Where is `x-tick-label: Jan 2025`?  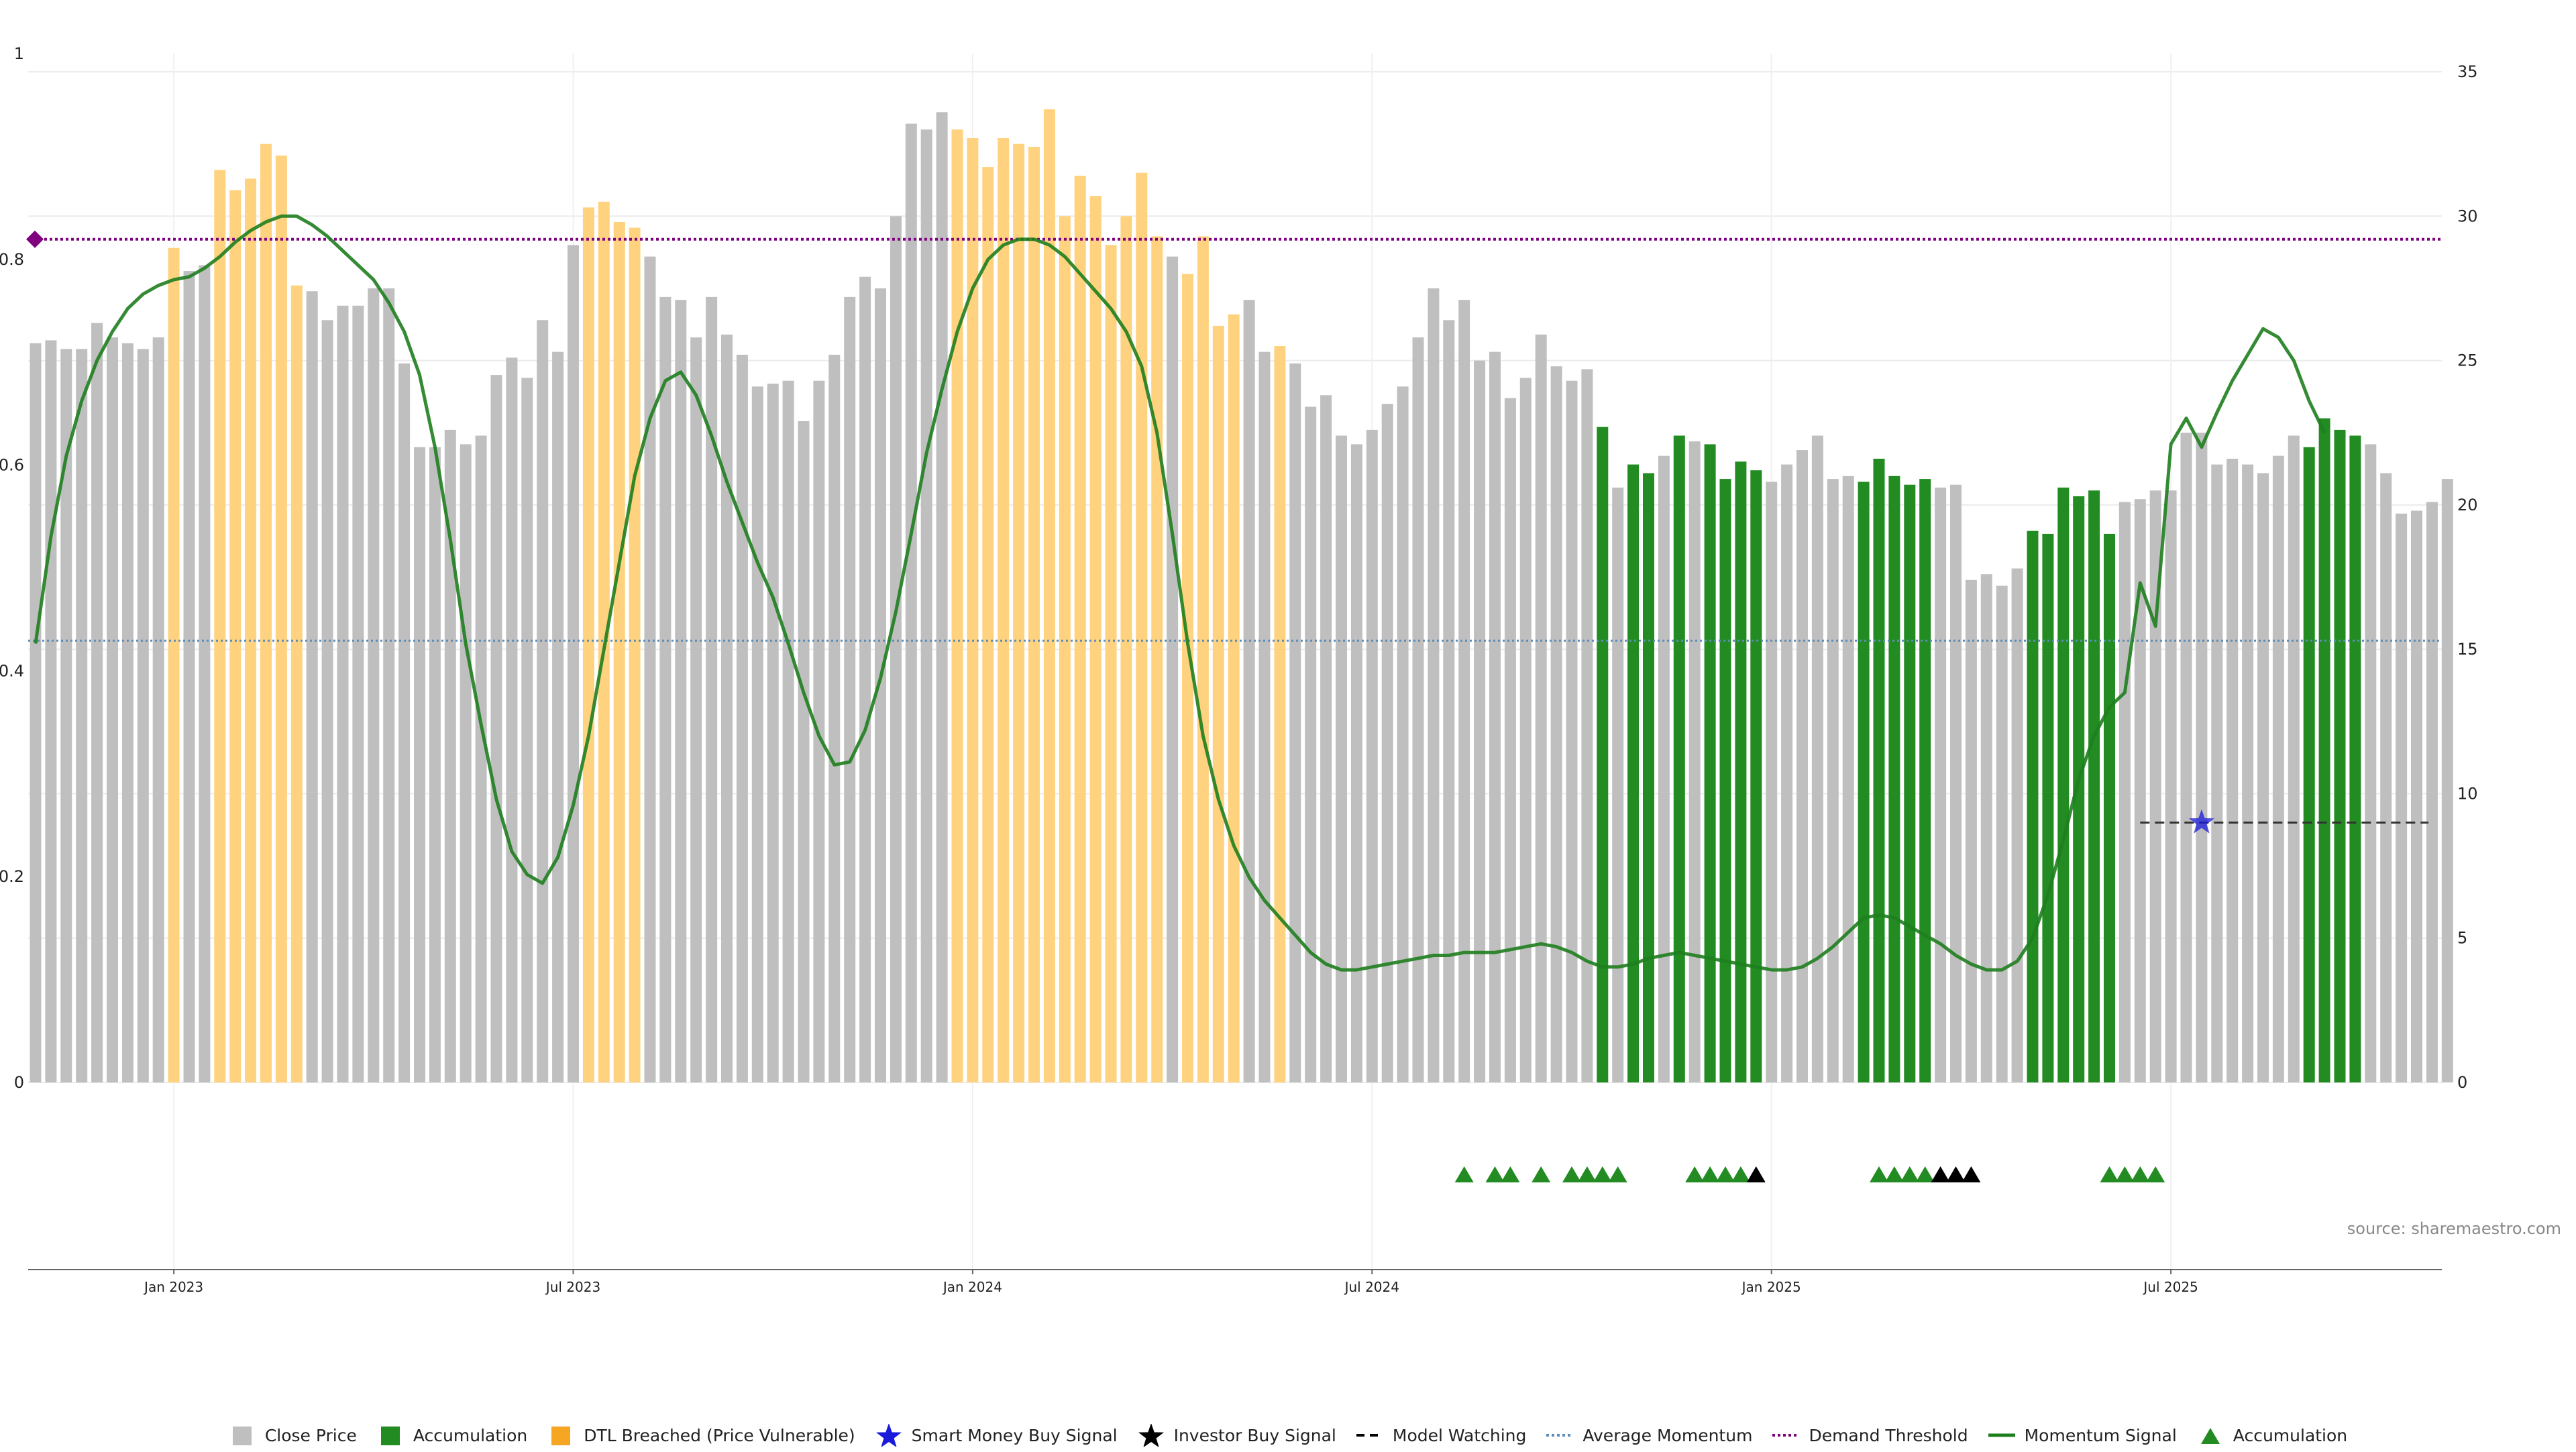
x-tick-label: Jan 2025 is located at coordinates (1771, 1287).